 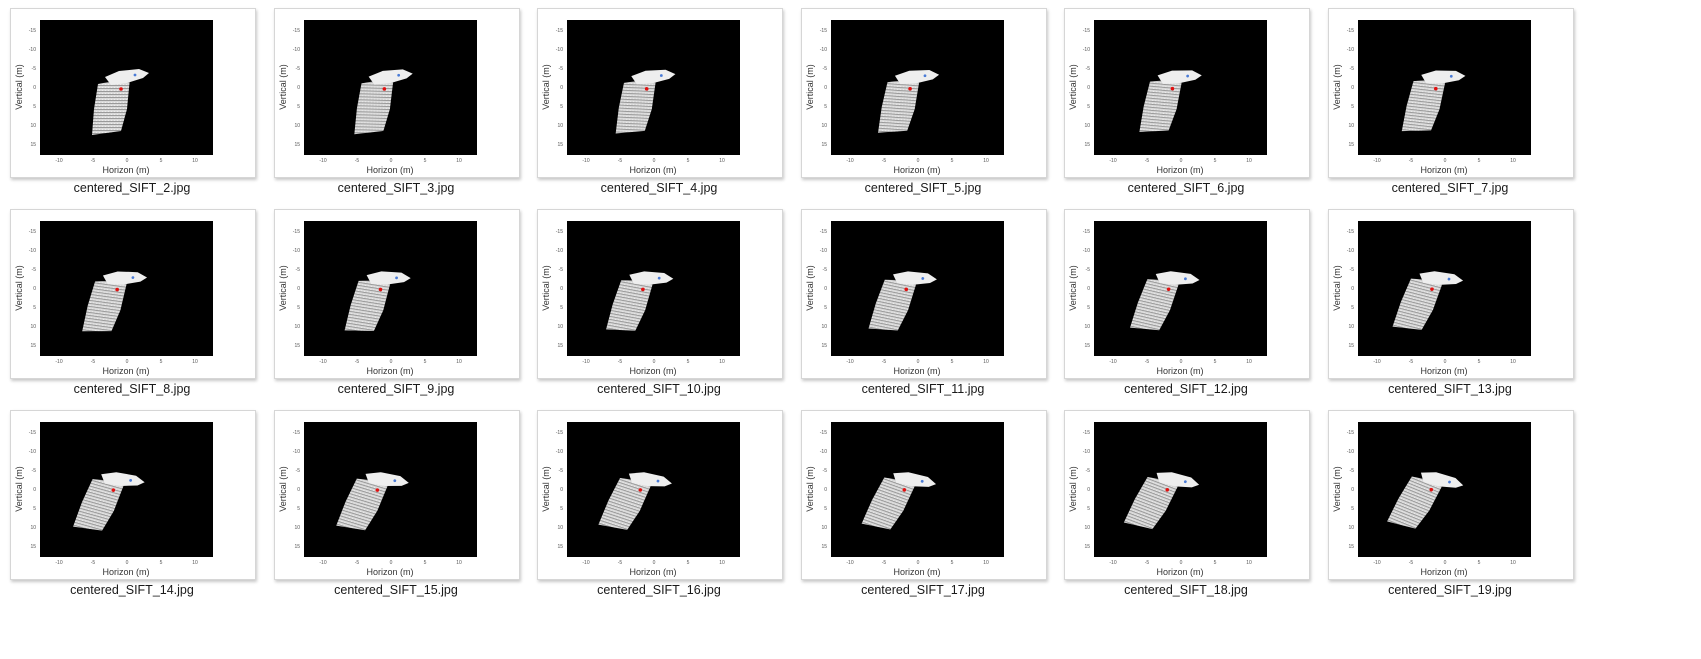 What do you see at coordinates (559, 452) in the screenshot?
I see `y-tick-label: -10` at bounding box center [559, 452].